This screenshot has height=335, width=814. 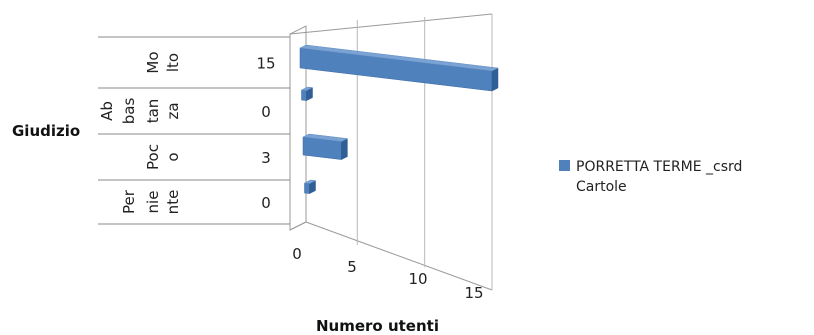 What do you see at coordinates (153, 62) in the screenshot?
I see `category-label: Mo` at bounding box center [153, 62].